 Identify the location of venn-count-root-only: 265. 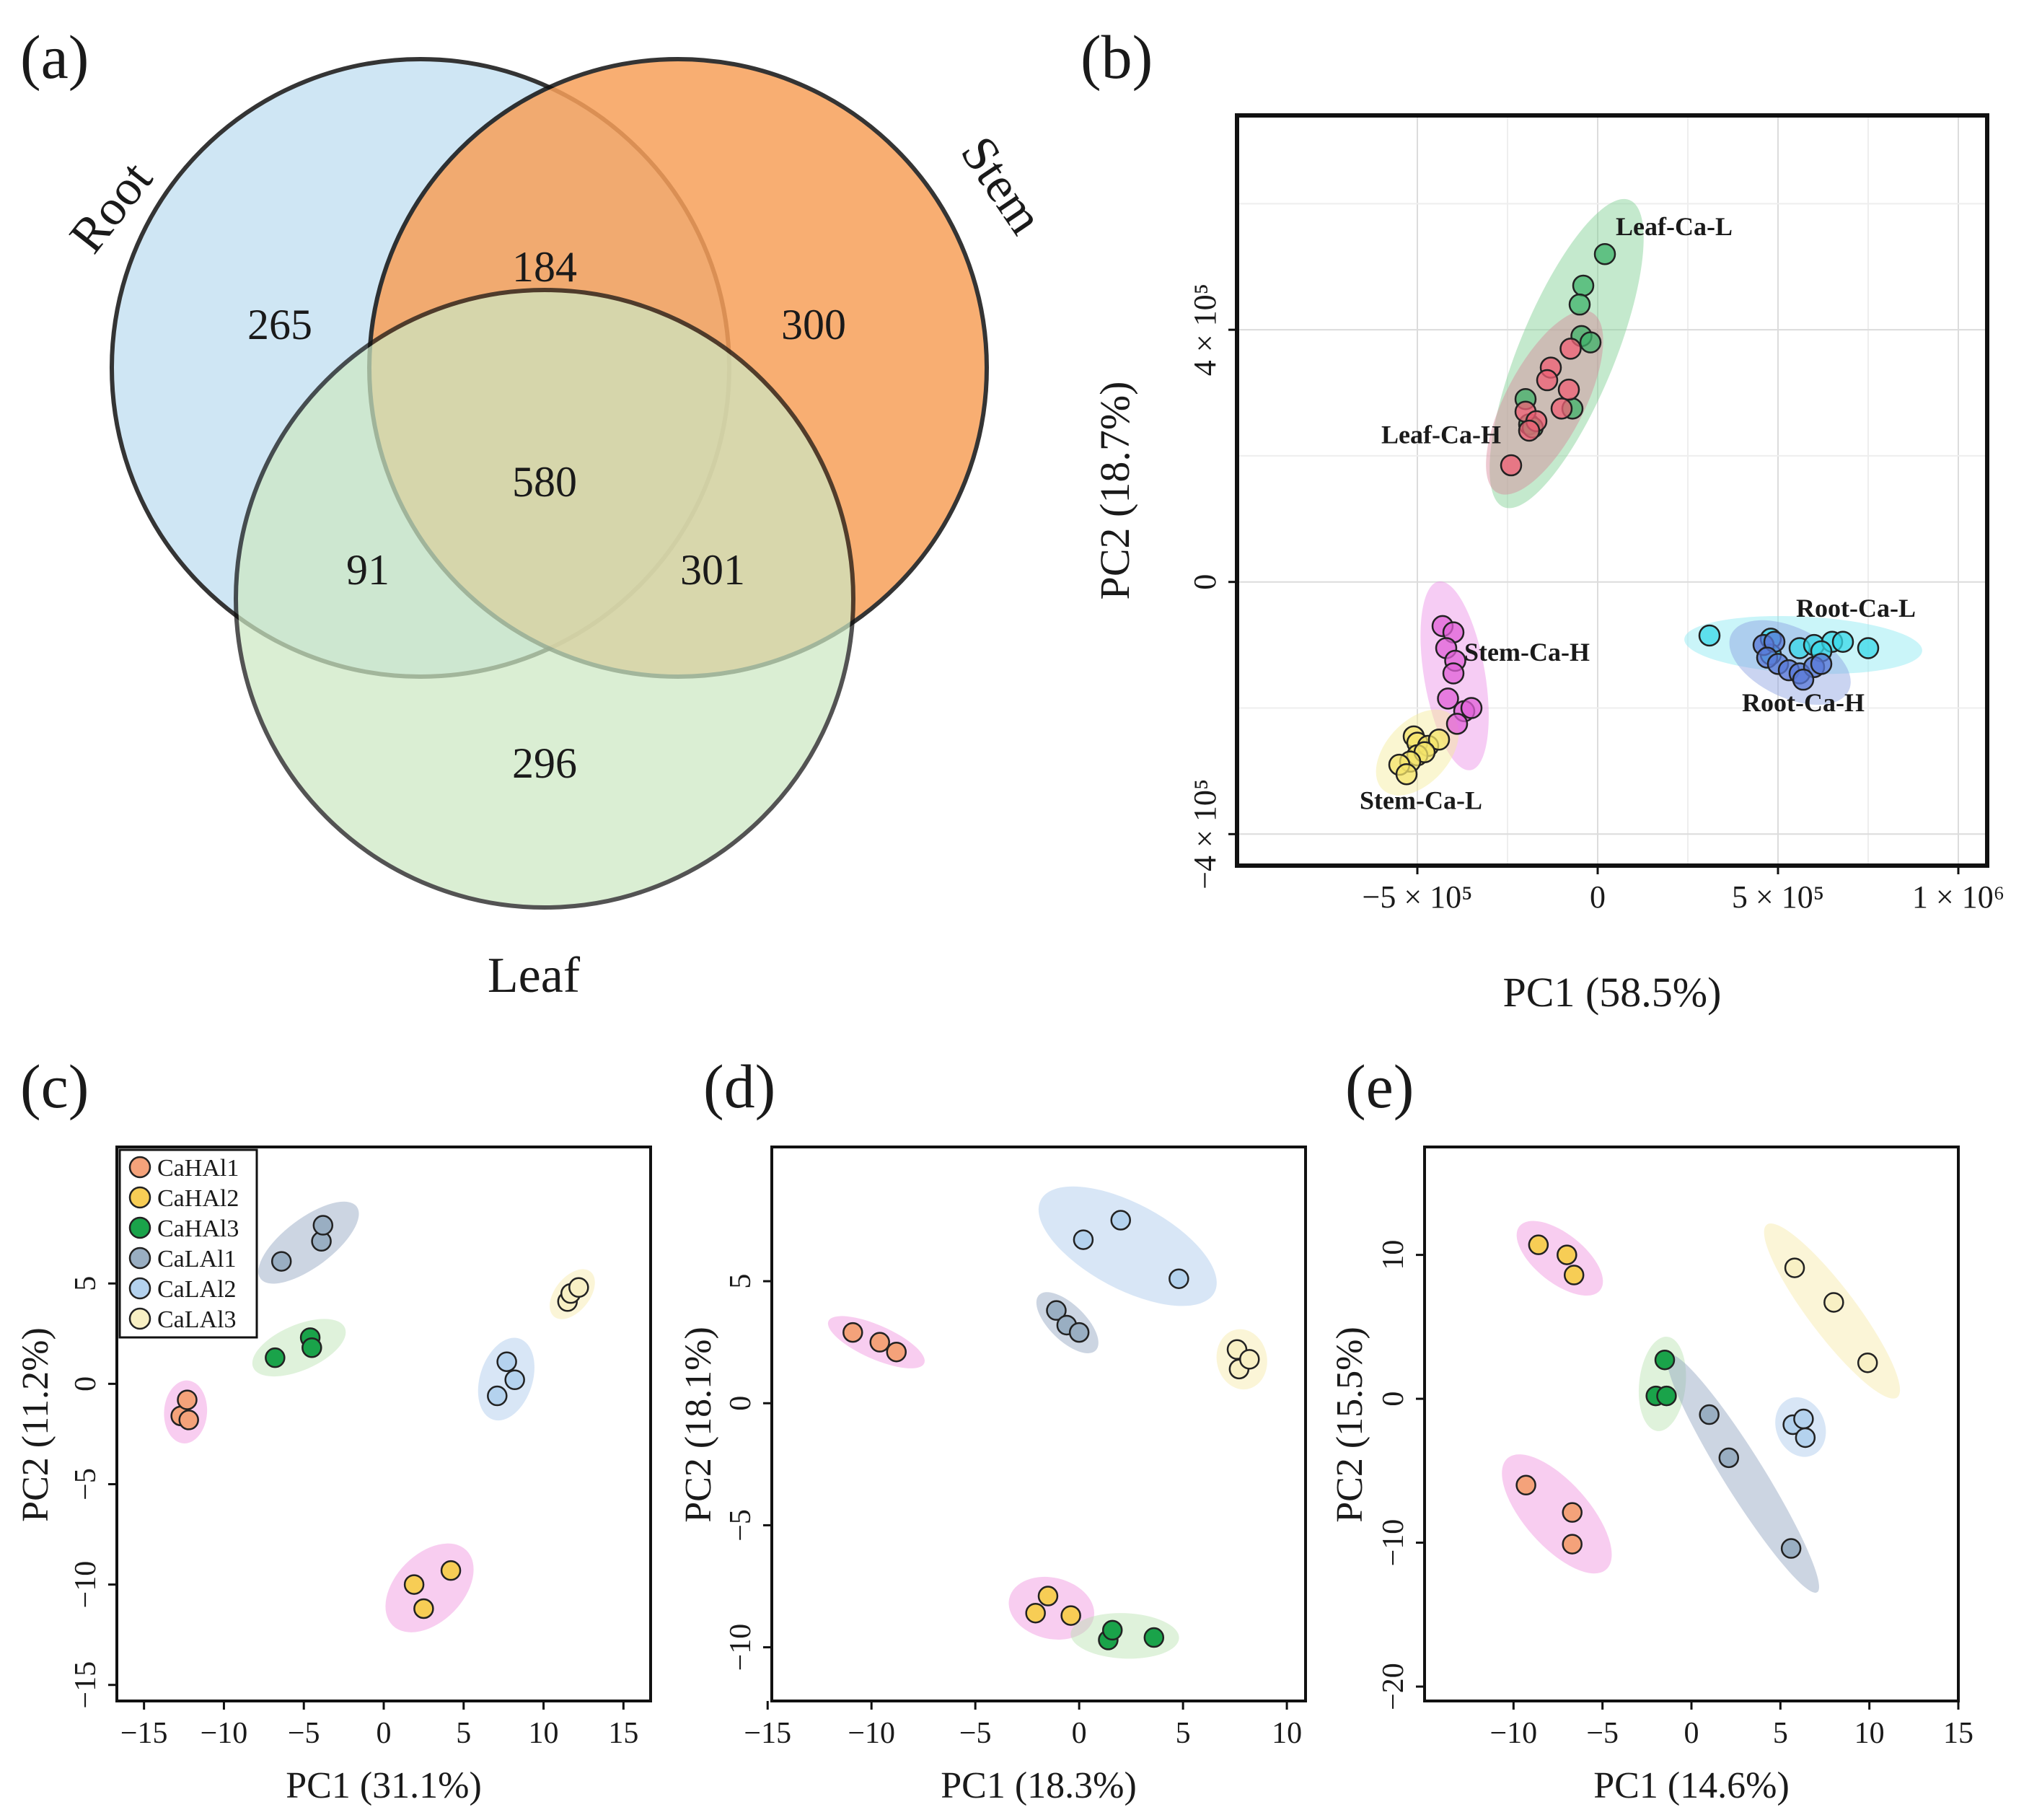
(280, 324).